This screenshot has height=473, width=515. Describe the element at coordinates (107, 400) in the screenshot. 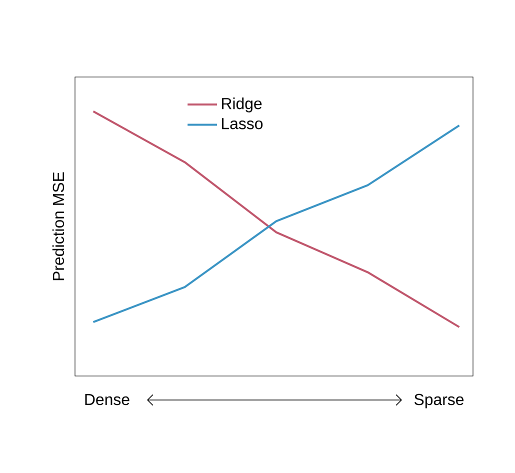

I see `text: Dense` at that location.